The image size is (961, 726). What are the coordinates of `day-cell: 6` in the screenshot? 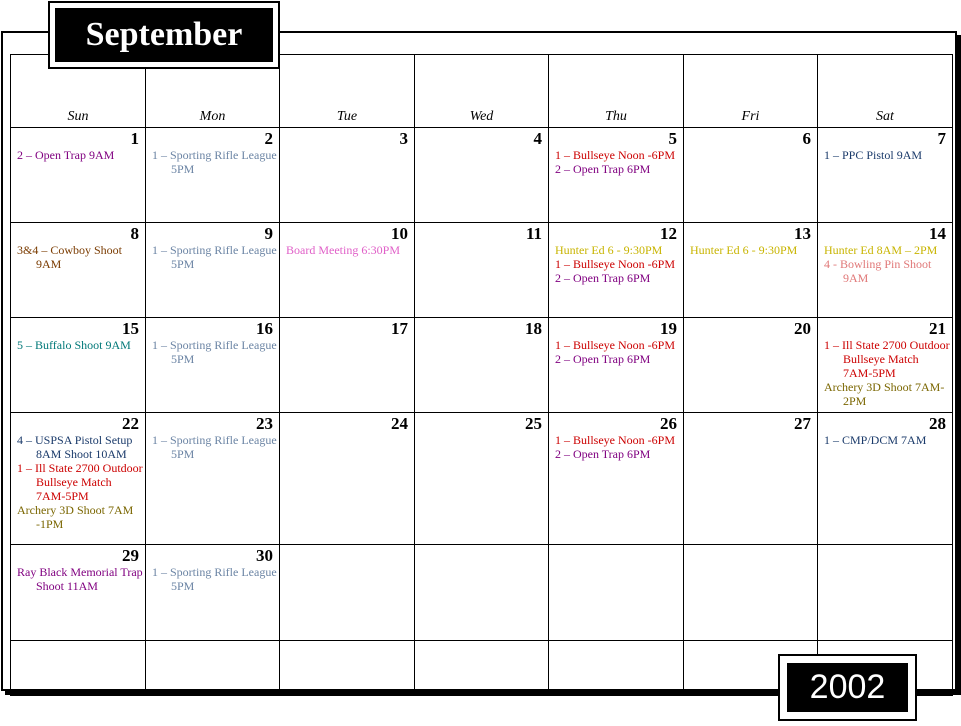 It's located at (751, 175).